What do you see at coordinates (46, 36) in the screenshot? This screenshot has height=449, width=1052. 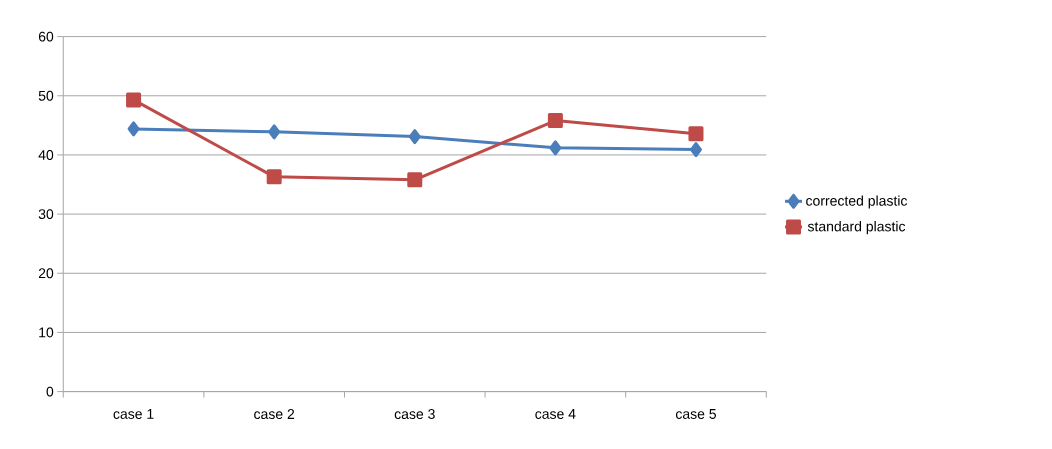 I see `y-tick-label: 60` at bounding box center [46, 36].